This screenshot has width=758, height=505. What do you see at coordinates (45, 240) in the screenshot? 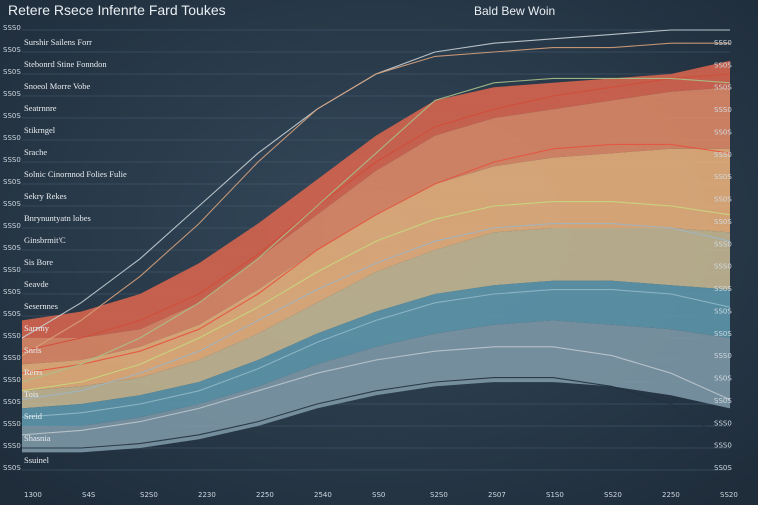
I see `series-label: Ginsbrmit'C` at bounding box center [45, 240].